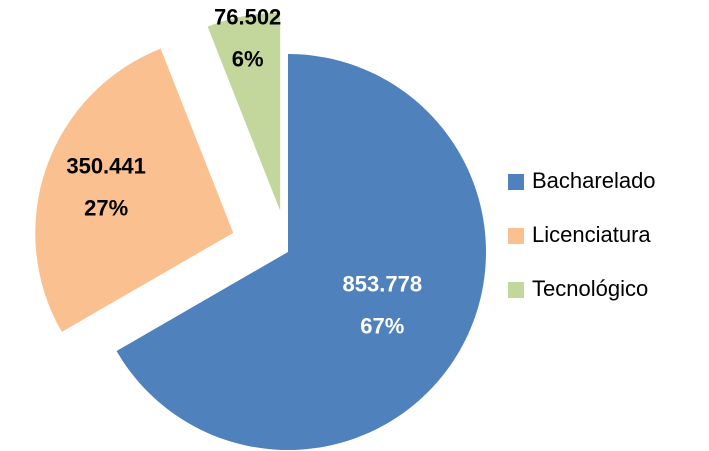 Image resolution: width=709 pixels, height=451 pixels. What do you see at coordinates (383, 283) in the screenshot?
I see `value-label: 853.778` at bounding box center [383, 283].